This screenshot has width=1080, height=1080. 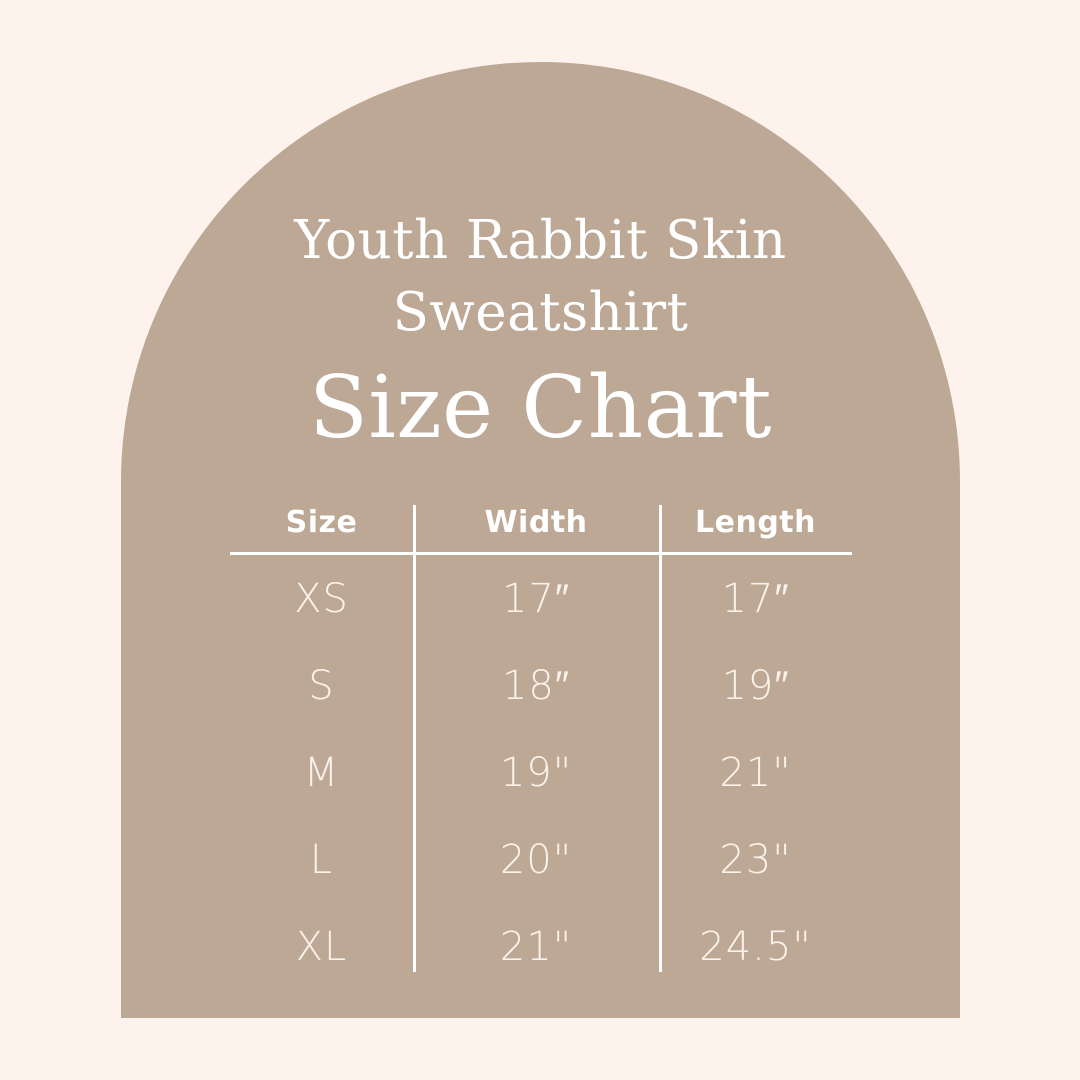 What do you see at coordinates (755, 772) in the screenshot?
I see `cell-length: 21"` at bounding box center [755, 772].